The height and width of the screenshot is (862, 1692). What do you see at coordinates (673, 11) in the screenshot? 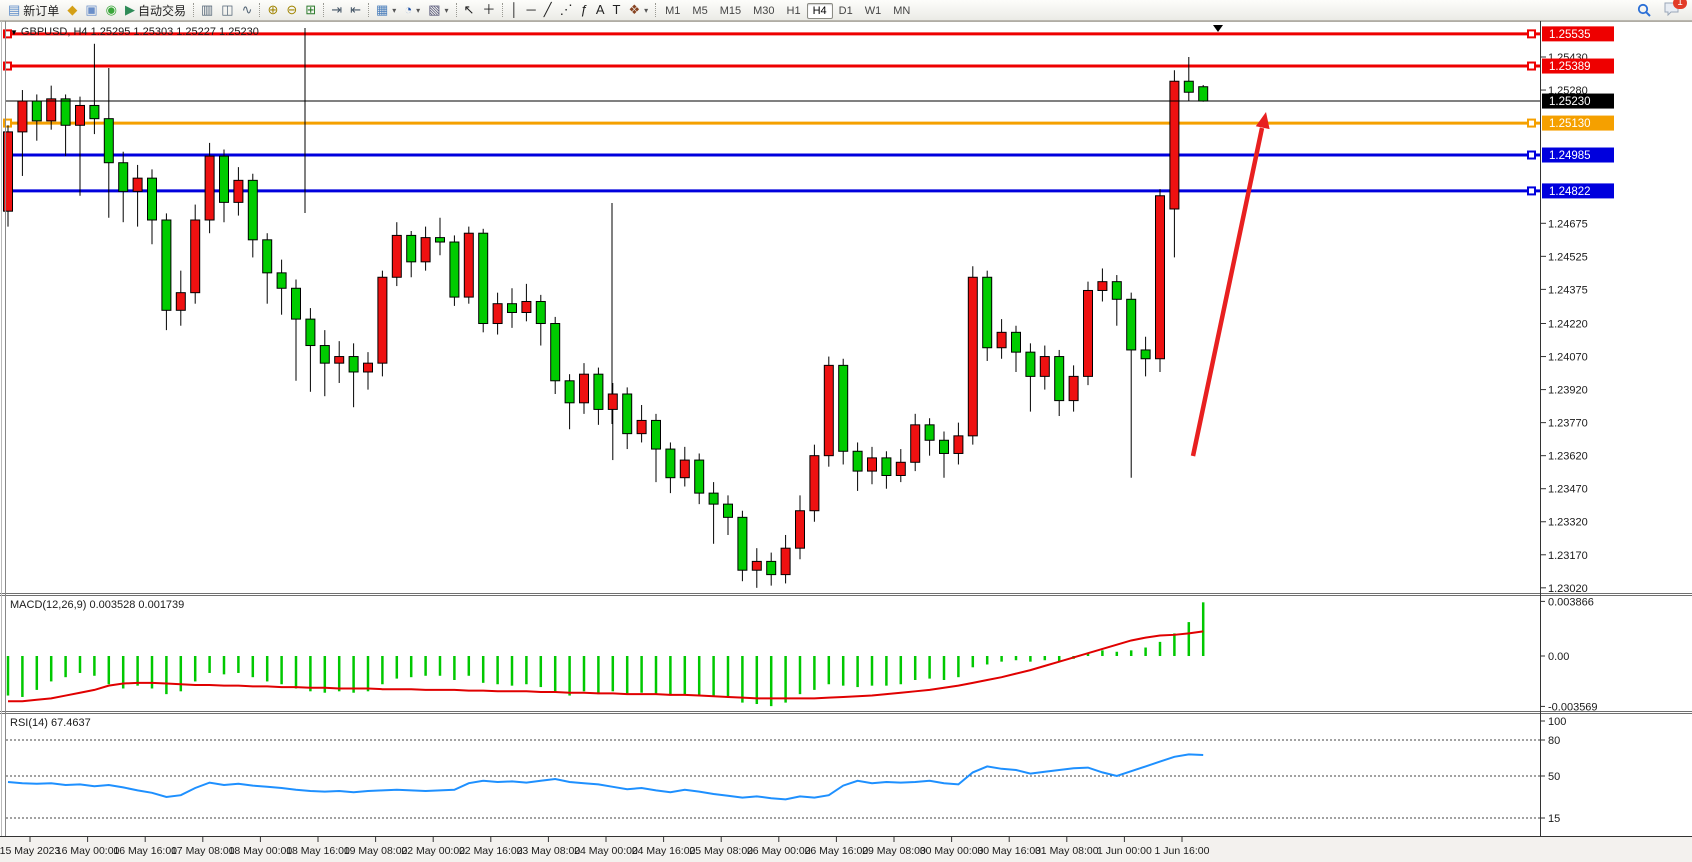
I see `timeframe-m1-button: M1` at bounding box center [673, 11].